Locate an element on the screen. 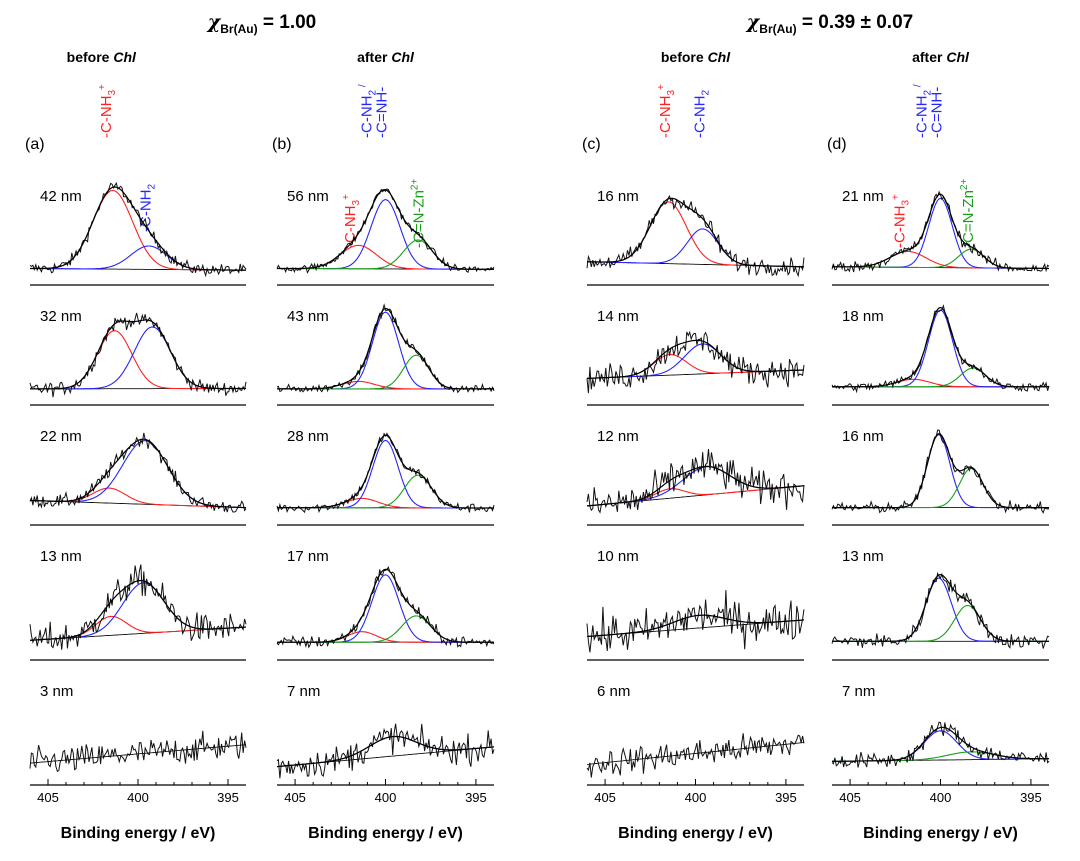 This screenshot has width=1080, height=861. panel-letter: (d) is located at coordinates (837, 144).